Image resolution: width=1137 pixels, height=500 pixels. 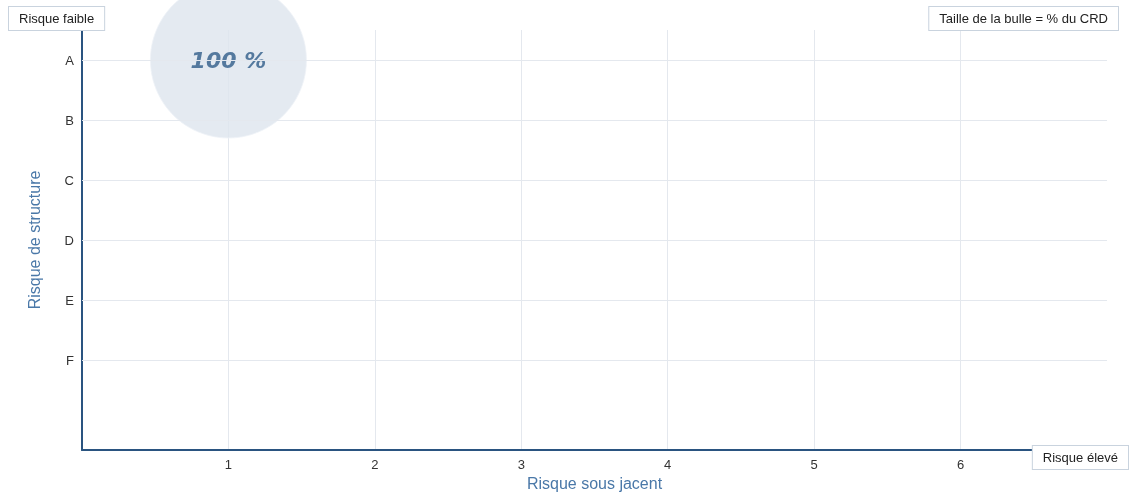 What do you see at coordinates (69, 240) in the screenshot?
I see `y-tick-label: D` at bounding box center [69, 240].